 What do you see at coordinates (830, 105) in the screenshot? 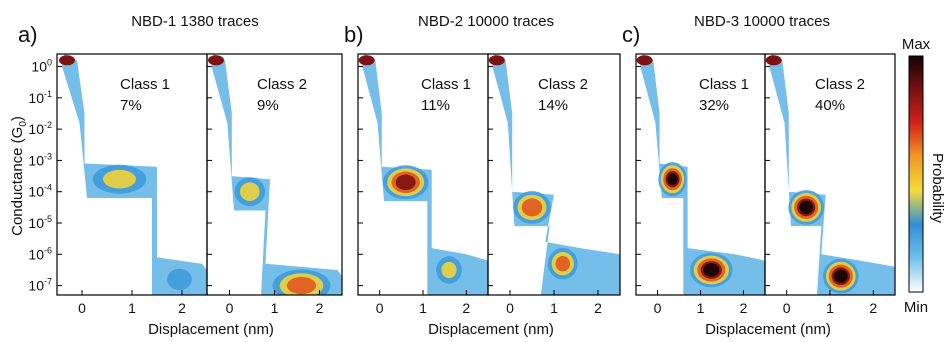
I see `class-percent: 40%` at bounding box center [830, 105].